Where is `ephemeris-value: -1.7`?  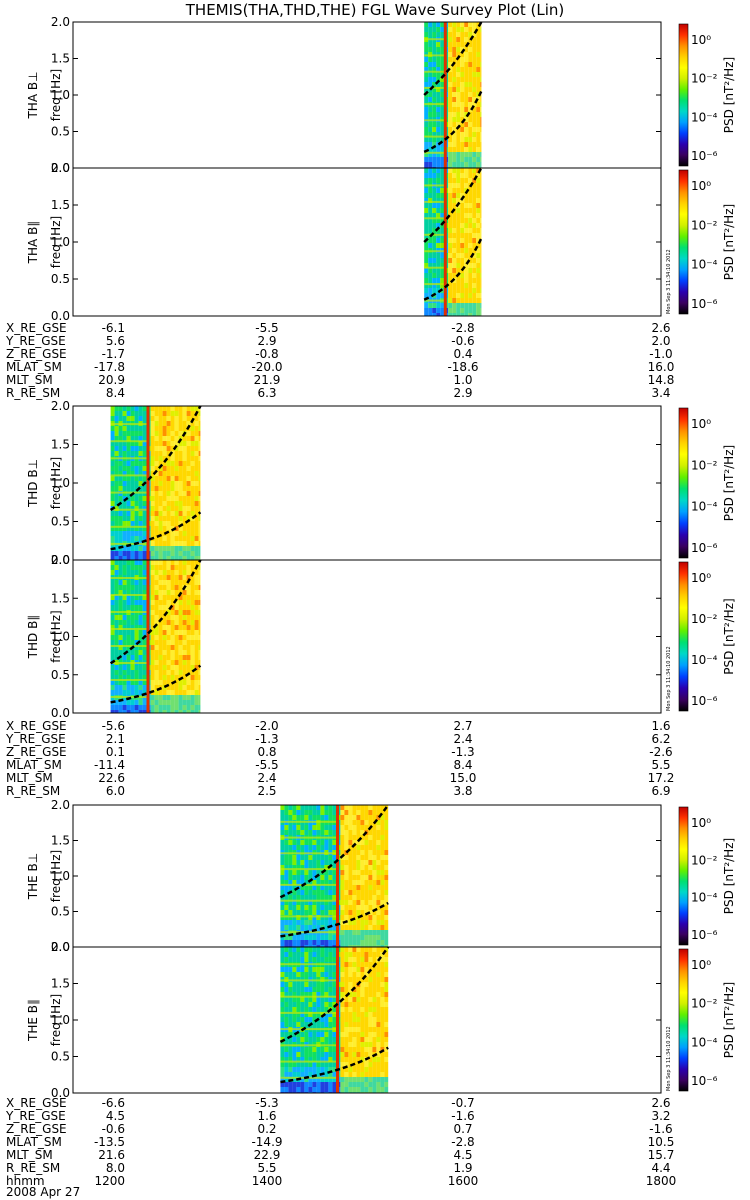 ephemeris-value: -1.7 is located at coordinates (113, 354).